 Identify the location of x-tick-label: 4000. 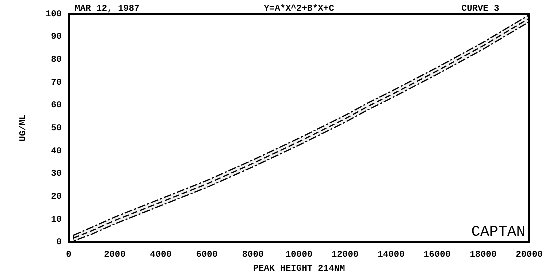
(161, 255).